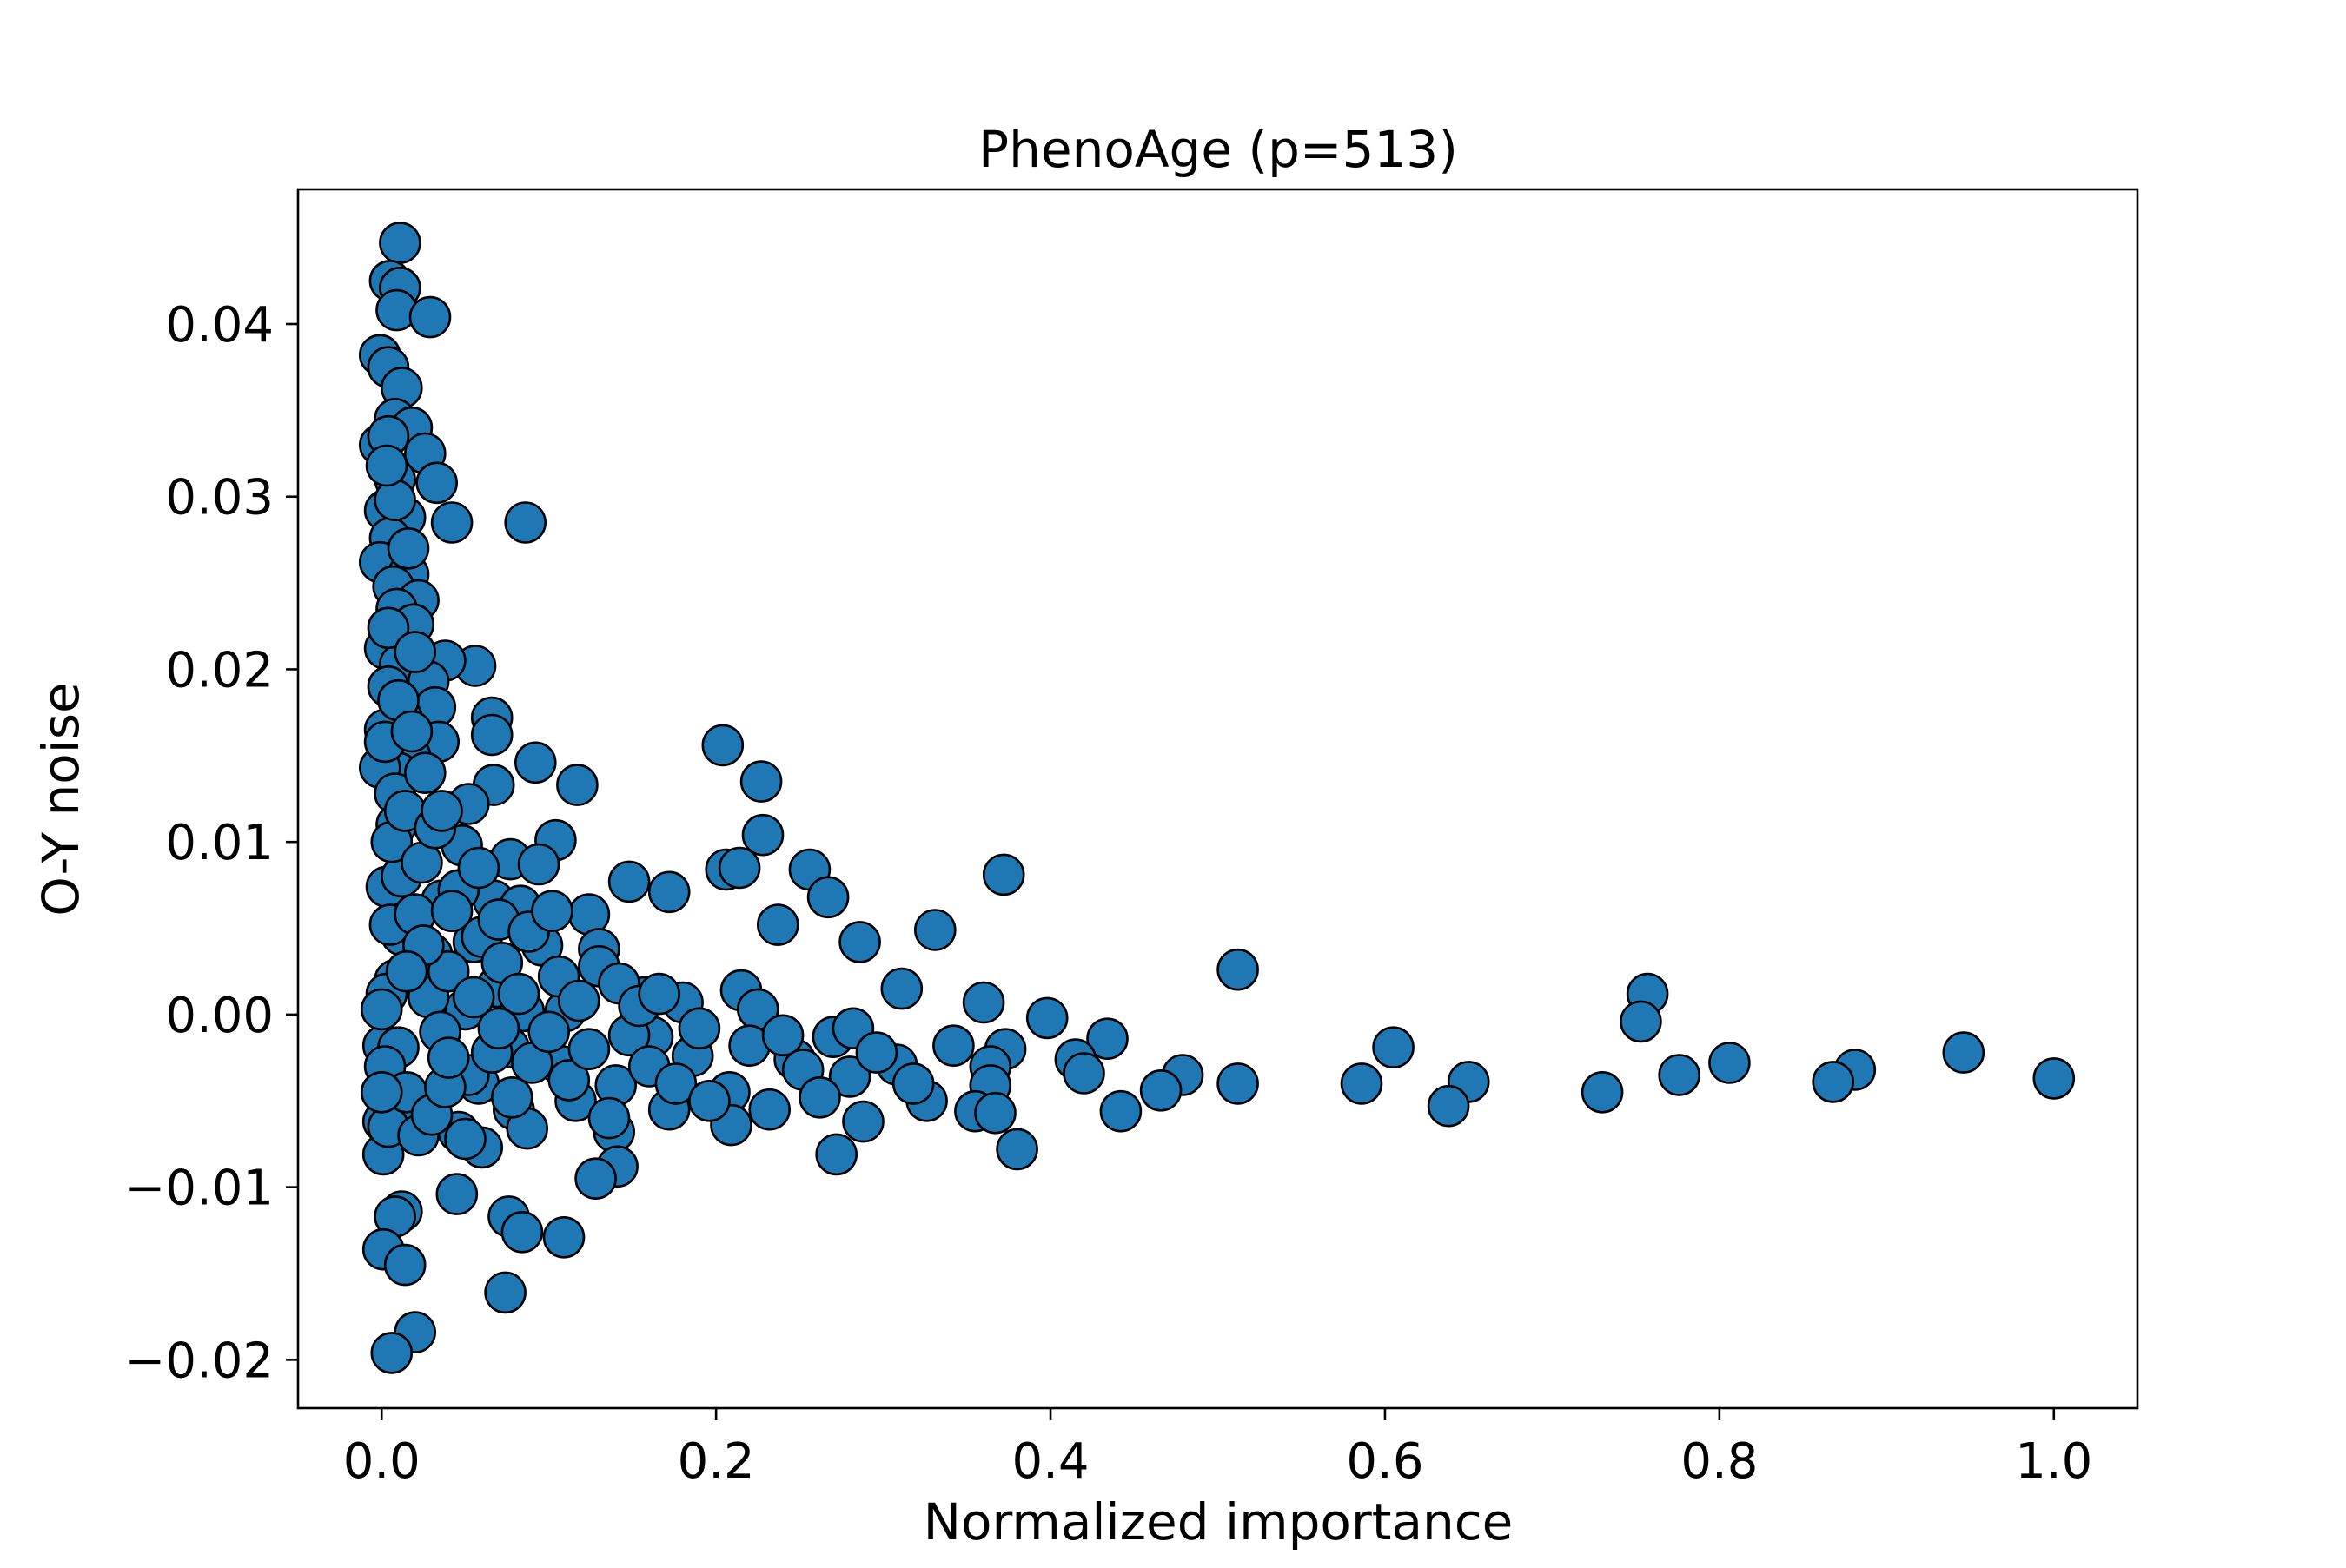 The width and height of the screenshot is (2346, 1568). I want to click on x-tick-label: 1.0, so click(2053, 1461).